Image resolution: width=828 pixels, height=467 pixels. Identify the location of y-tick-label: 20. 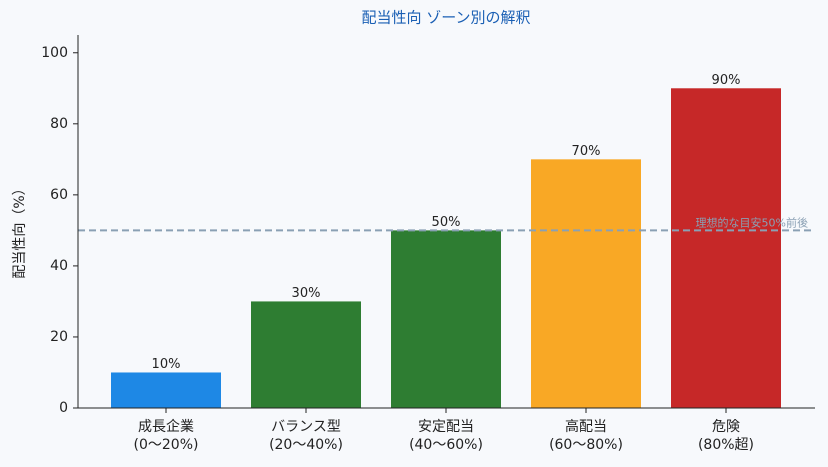
(59, 337).